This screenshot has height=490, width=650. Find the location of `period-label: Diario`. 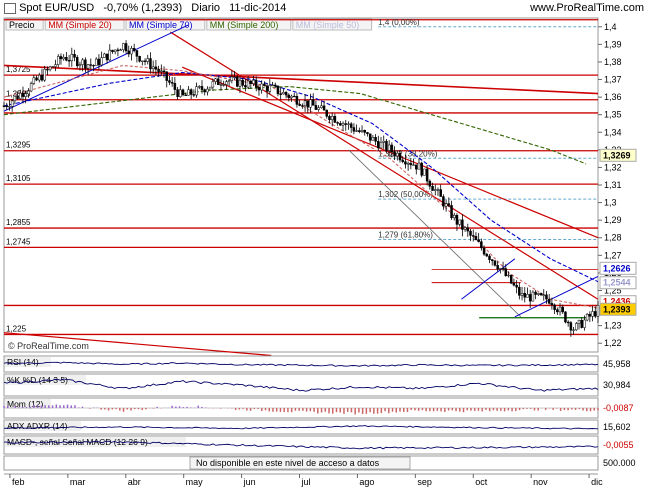

period-label: Diario is located at coordinates (206, 8).